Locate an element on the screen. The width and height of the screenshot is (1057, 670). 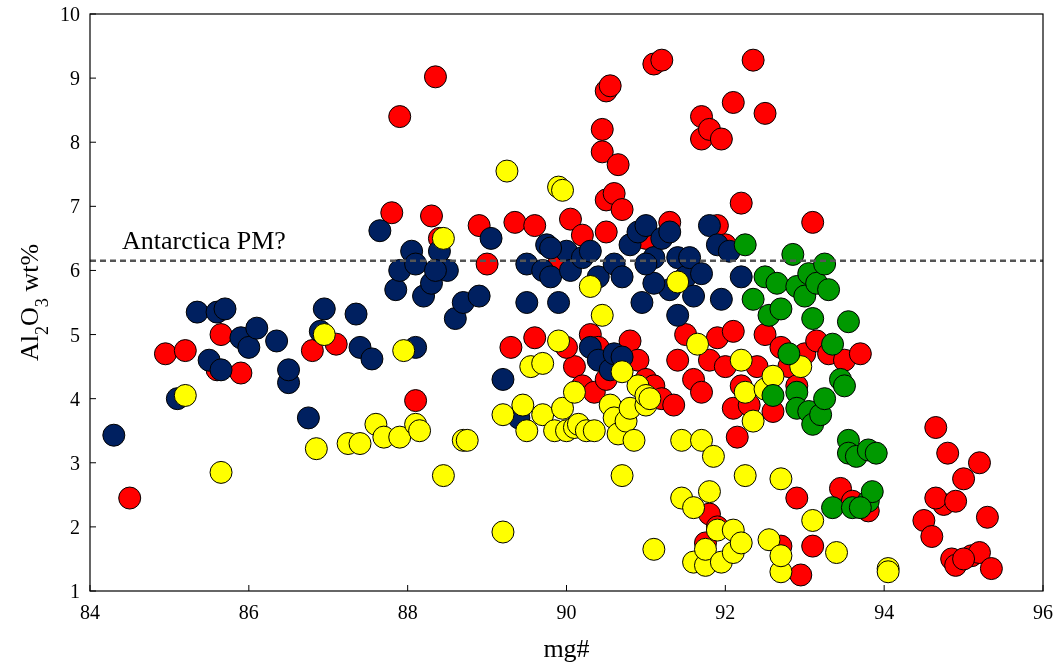
y-tick-label: 10 is located at coordinates (70, 14).